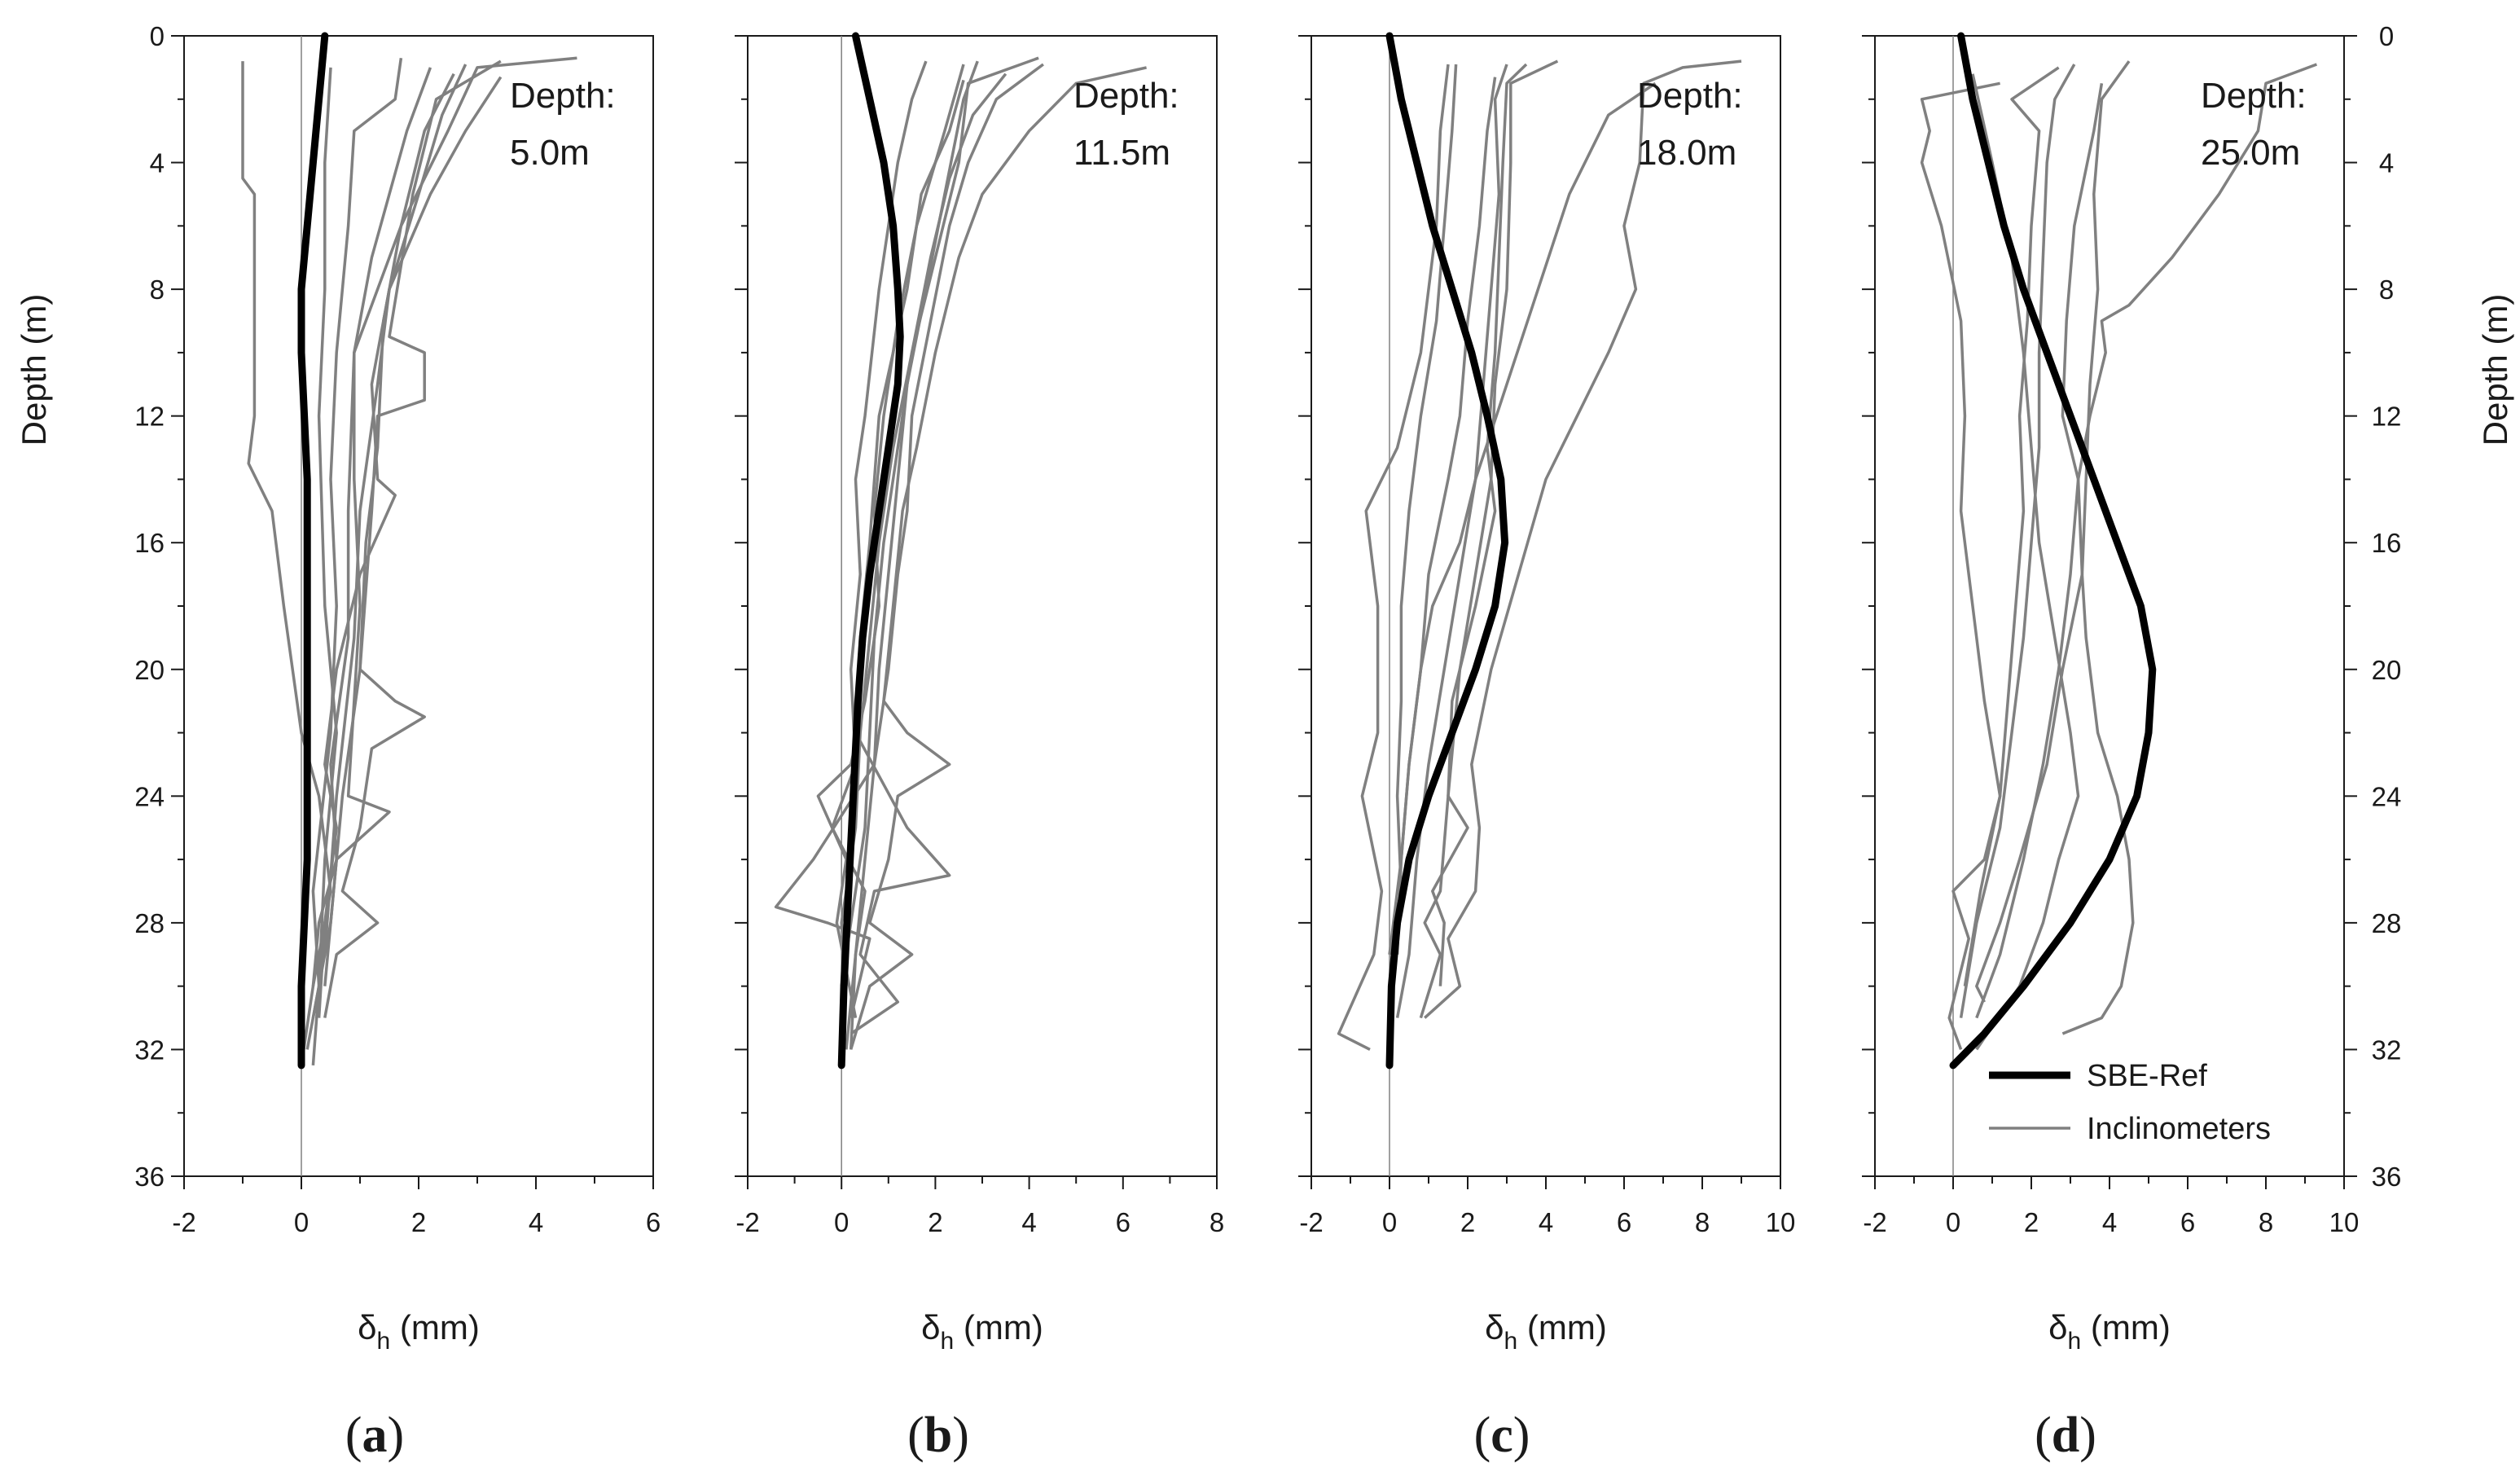 This screenshot has width=2520, height=1476. Describe the element at coordinates (149, 1050) in the screenshot. I see `y-tick-label: 32` at that location.